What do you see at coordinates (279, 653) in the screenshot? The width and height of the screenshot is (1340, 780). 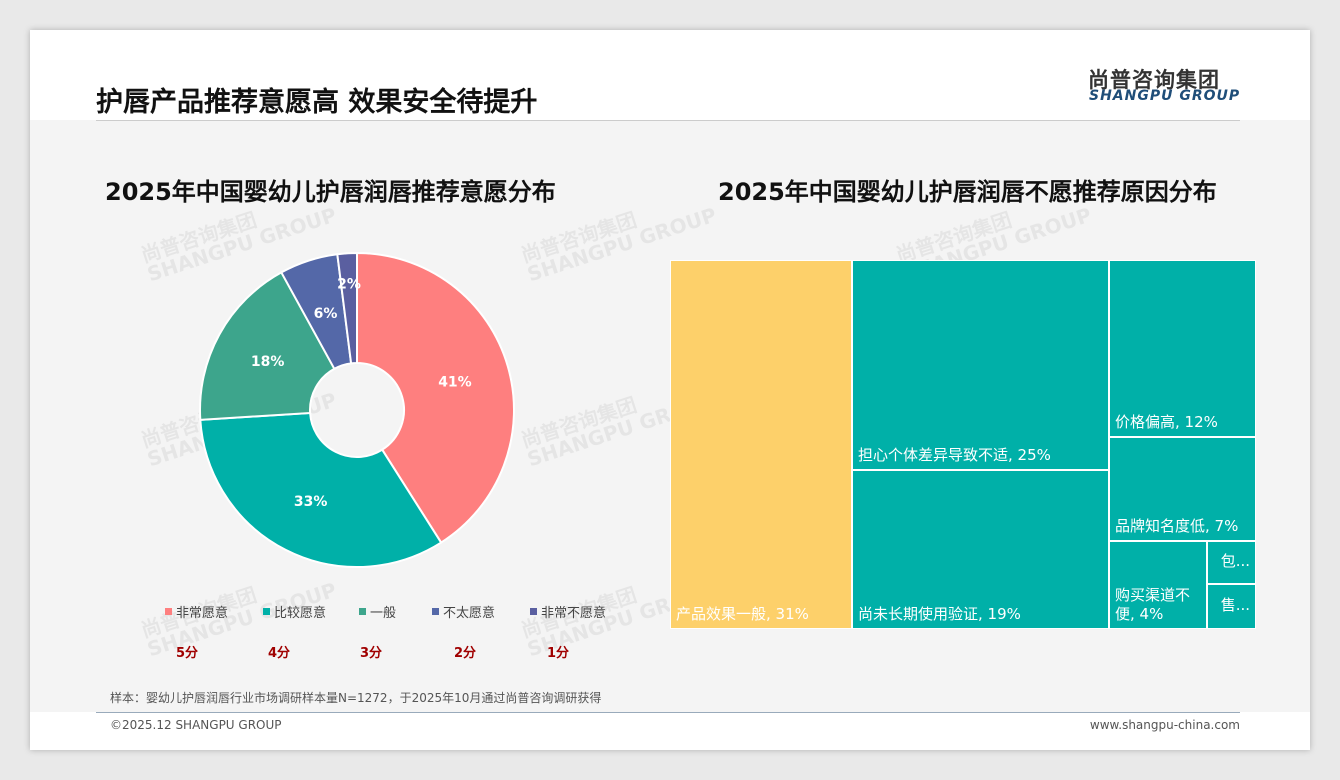 I see `score-label: 4分` at bounding box center [279, 653].